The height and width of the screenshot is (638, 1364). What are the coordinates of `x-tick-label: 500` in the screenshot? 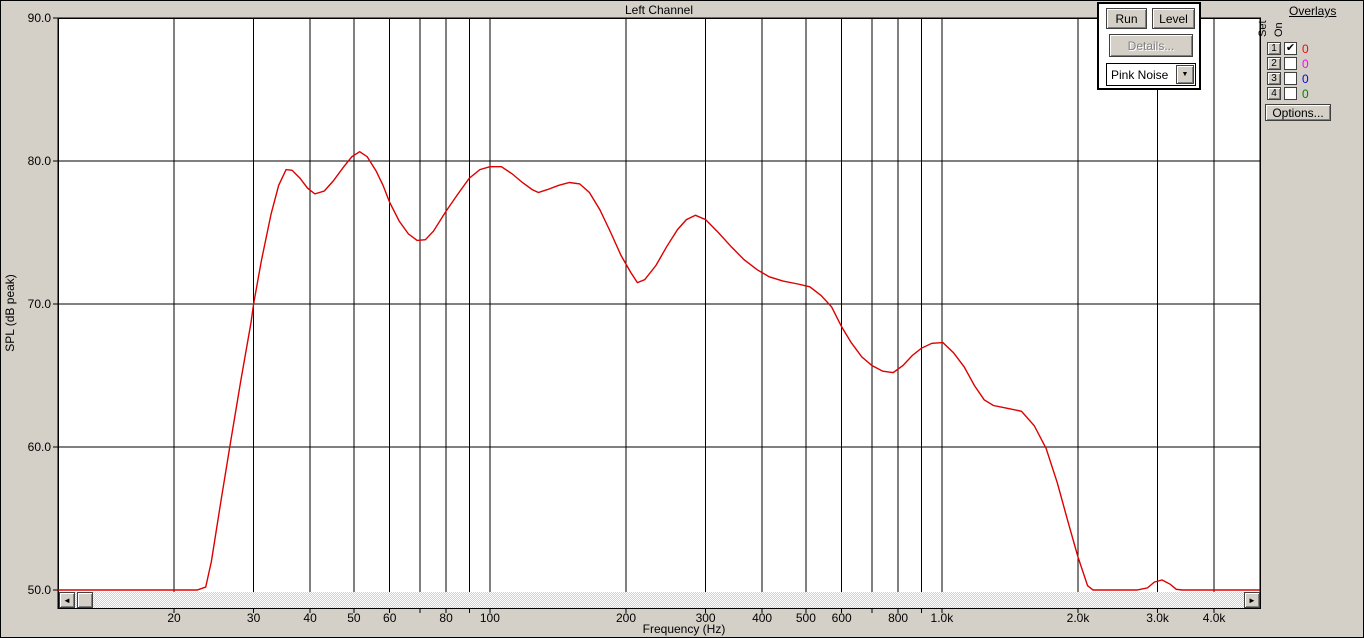 It's located at (806, 618).